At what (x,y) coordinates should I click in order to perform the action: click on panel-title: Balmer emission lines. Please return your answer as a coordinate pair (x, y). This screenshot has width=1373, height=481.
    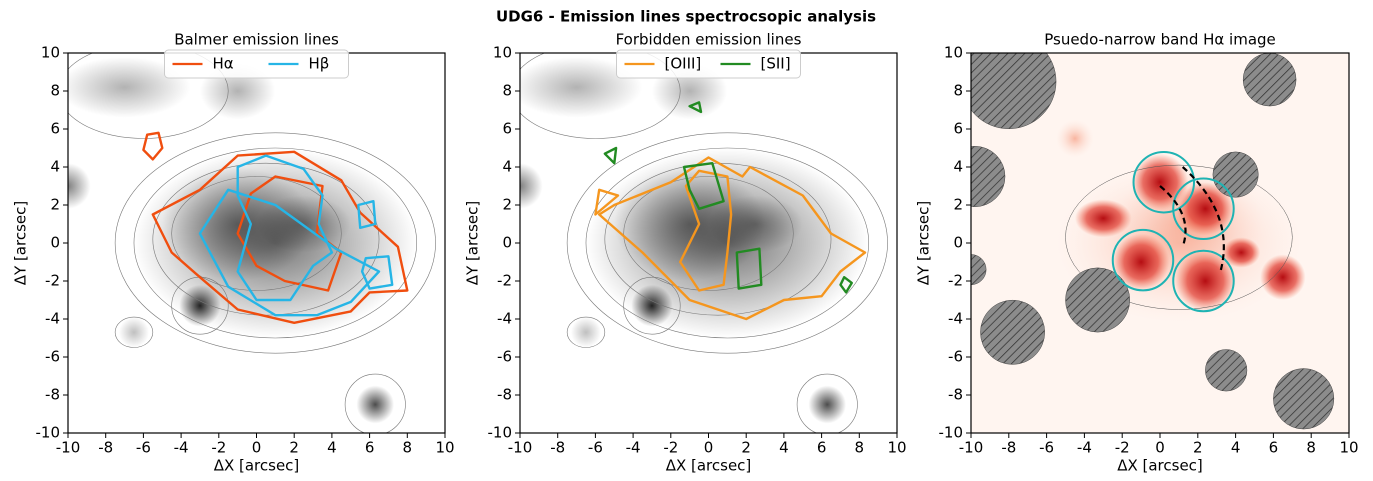
    Looking at the image, I should click on (256, 40).